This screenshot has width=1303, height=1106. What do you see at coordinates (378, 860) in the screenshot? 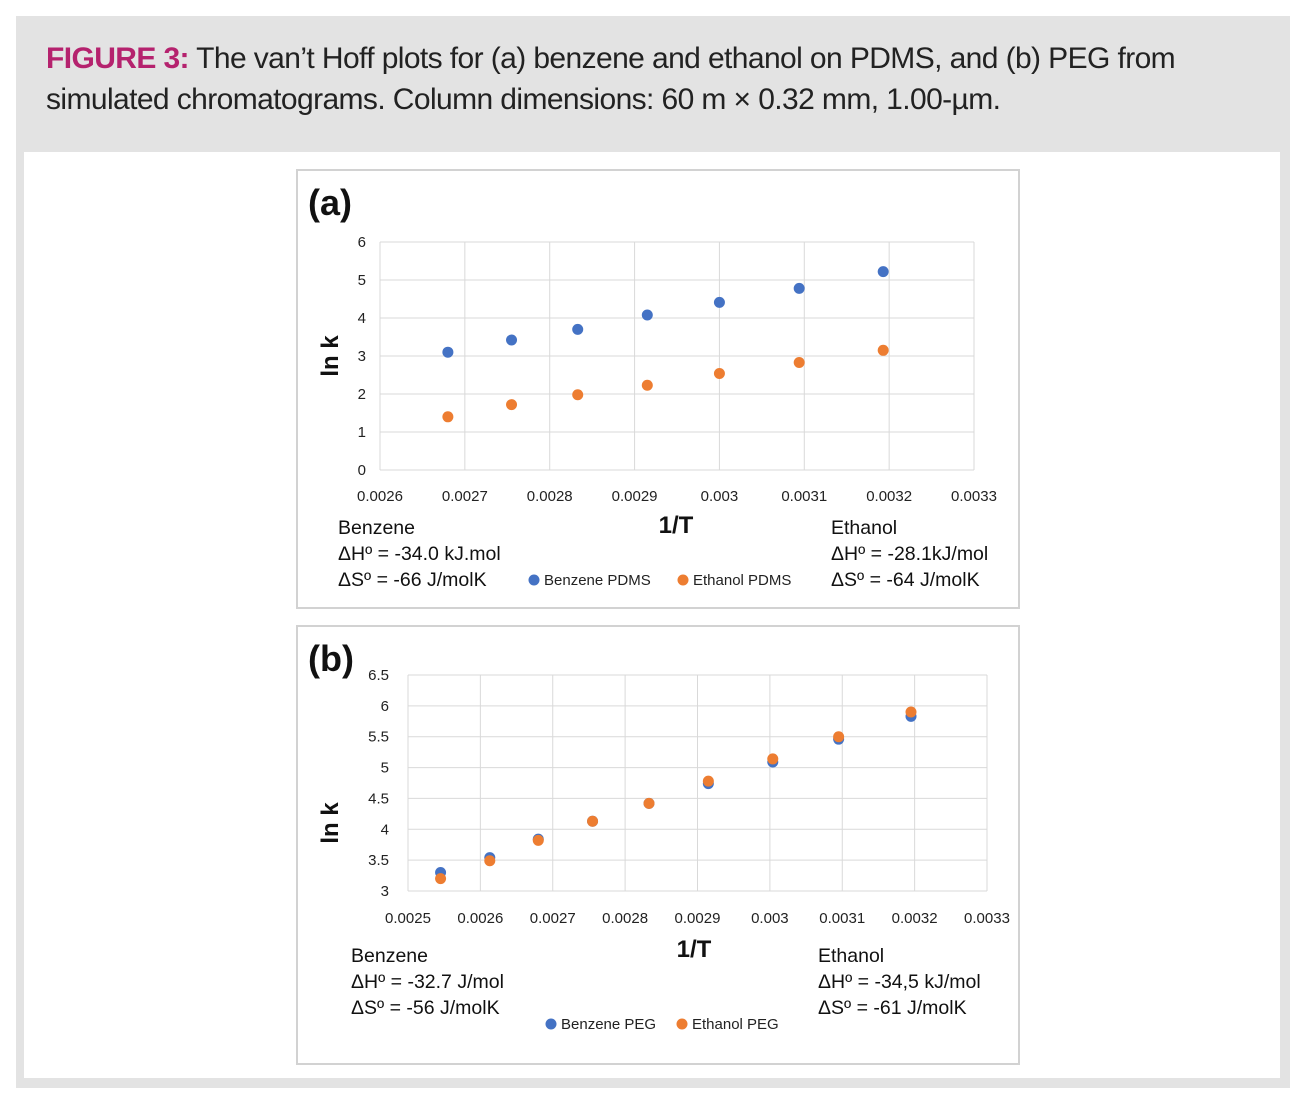
I see `y-tick-label: 3.5` at bounding box center [378, 860].